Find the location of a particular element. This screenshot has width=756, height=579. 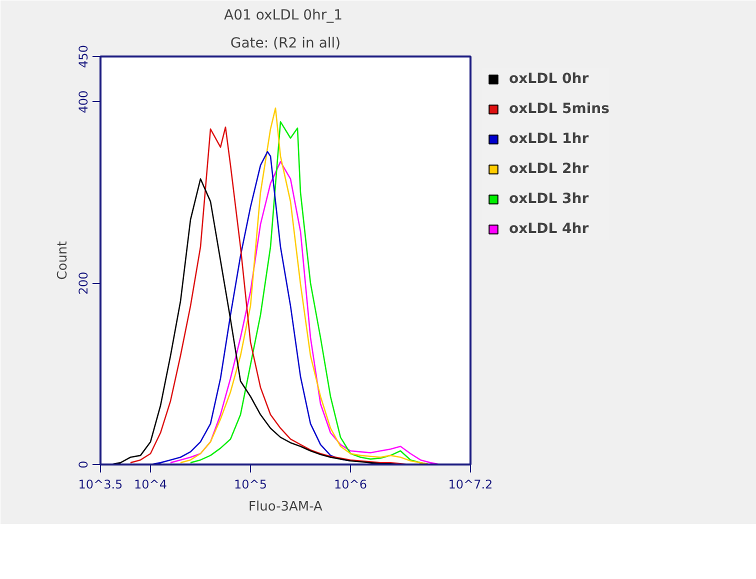

legend-label: oxLDL 0hr is located at coordinates (549, 79).